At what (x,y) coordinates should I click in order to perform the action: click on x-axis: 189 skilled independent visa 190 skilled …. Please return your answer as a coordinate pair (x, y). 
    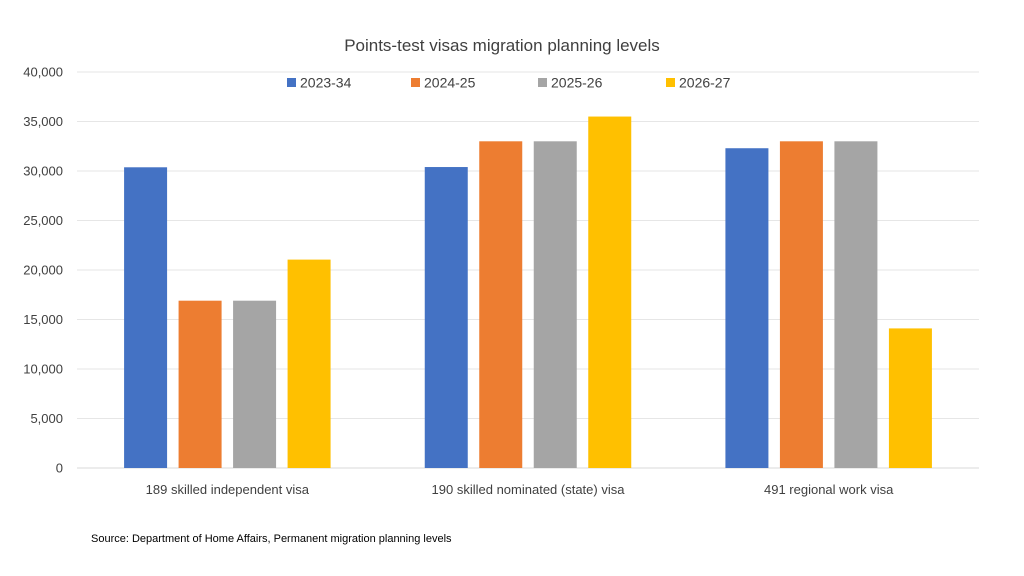
    Looking at the image, I should click on (520, 489).